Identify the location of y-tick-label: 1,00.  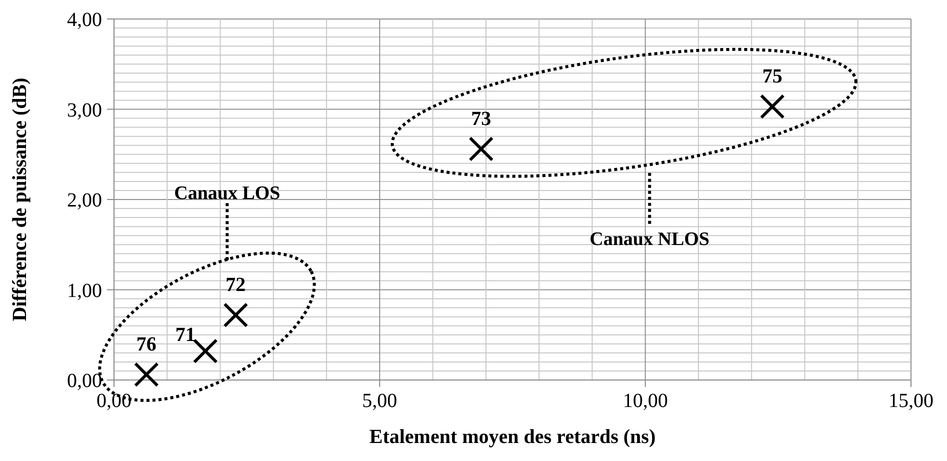
(84, 291).